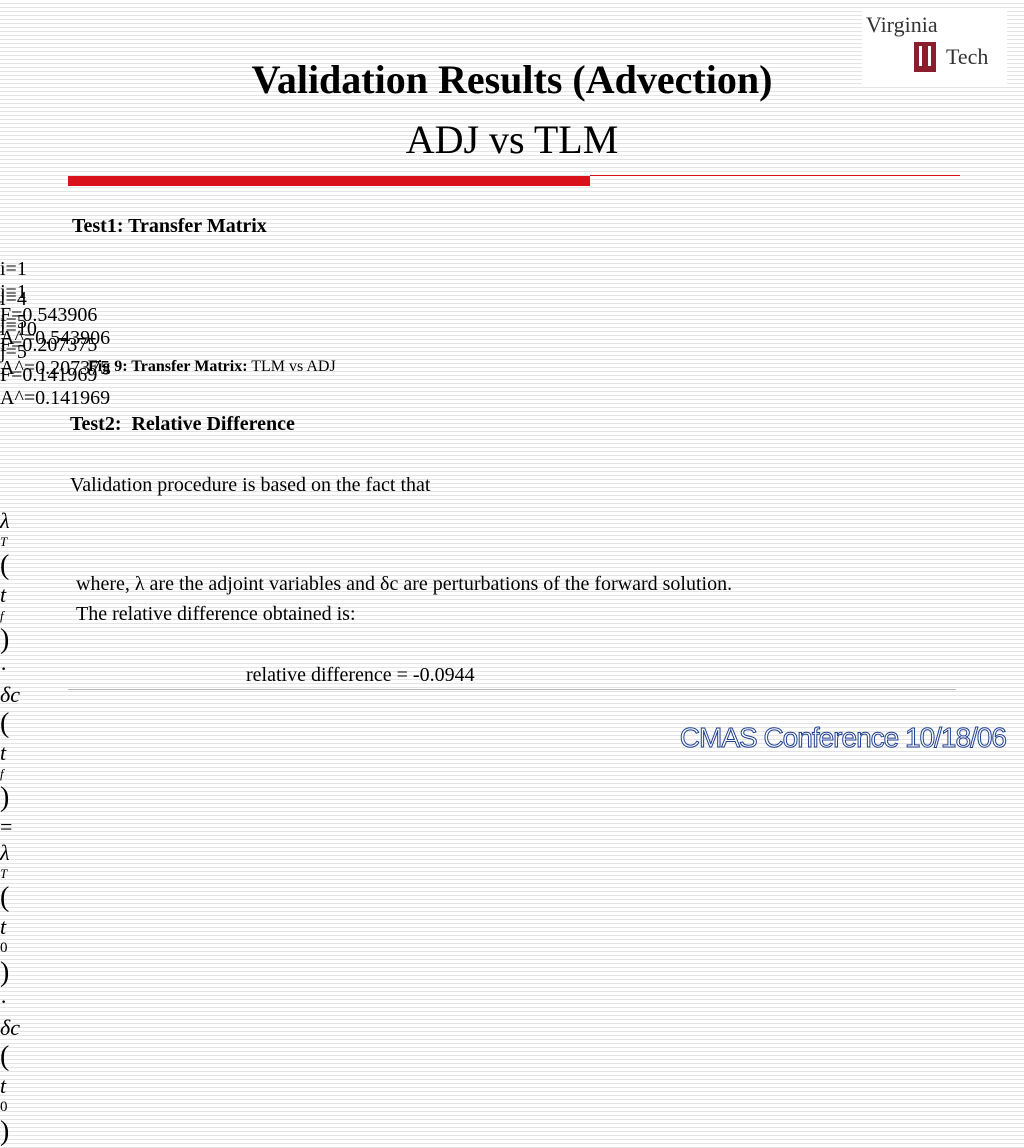  Describe the element at coordinates (168, 366) in the screenshot. I see `caption-label: Fig 9: Transfer Matrix:` at that location.